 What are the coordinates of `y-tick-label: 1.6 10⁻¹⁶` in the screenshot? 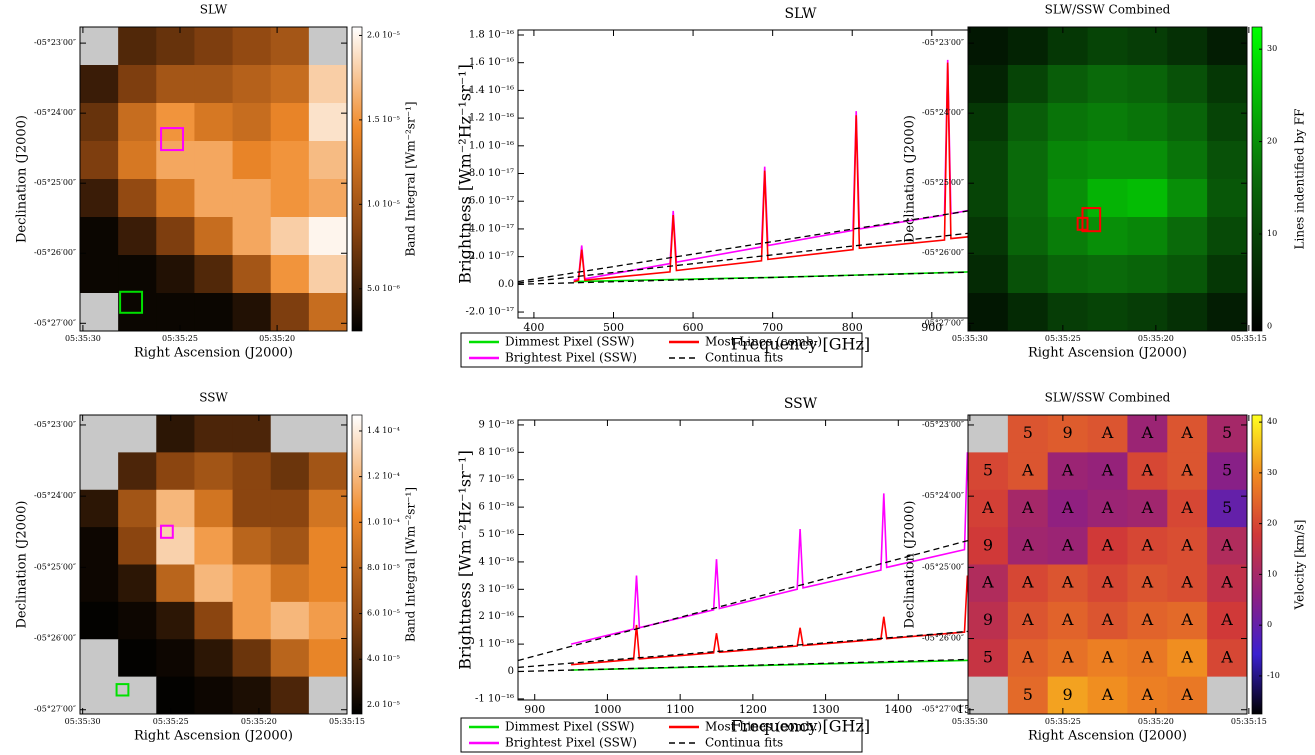 It's located at (491, 62).